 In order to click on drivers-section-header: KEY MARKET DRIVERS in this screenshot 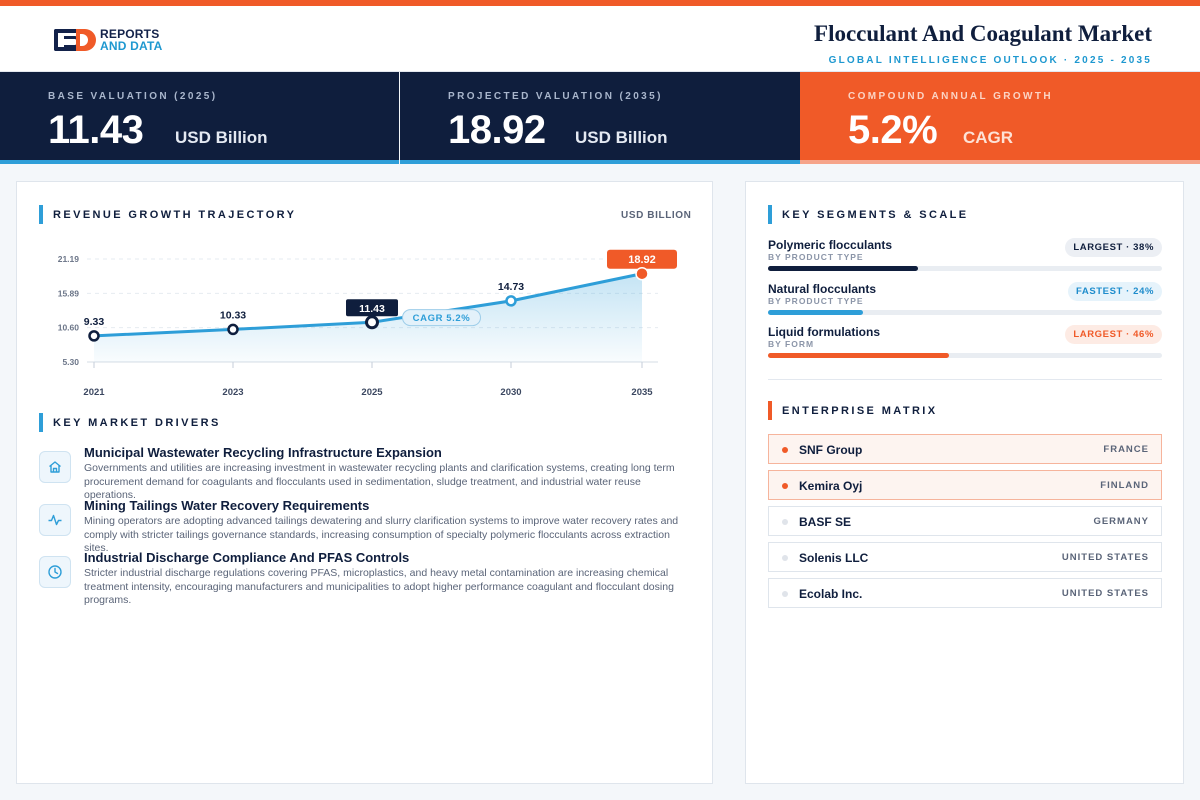, I will do `click(130, 422)`.